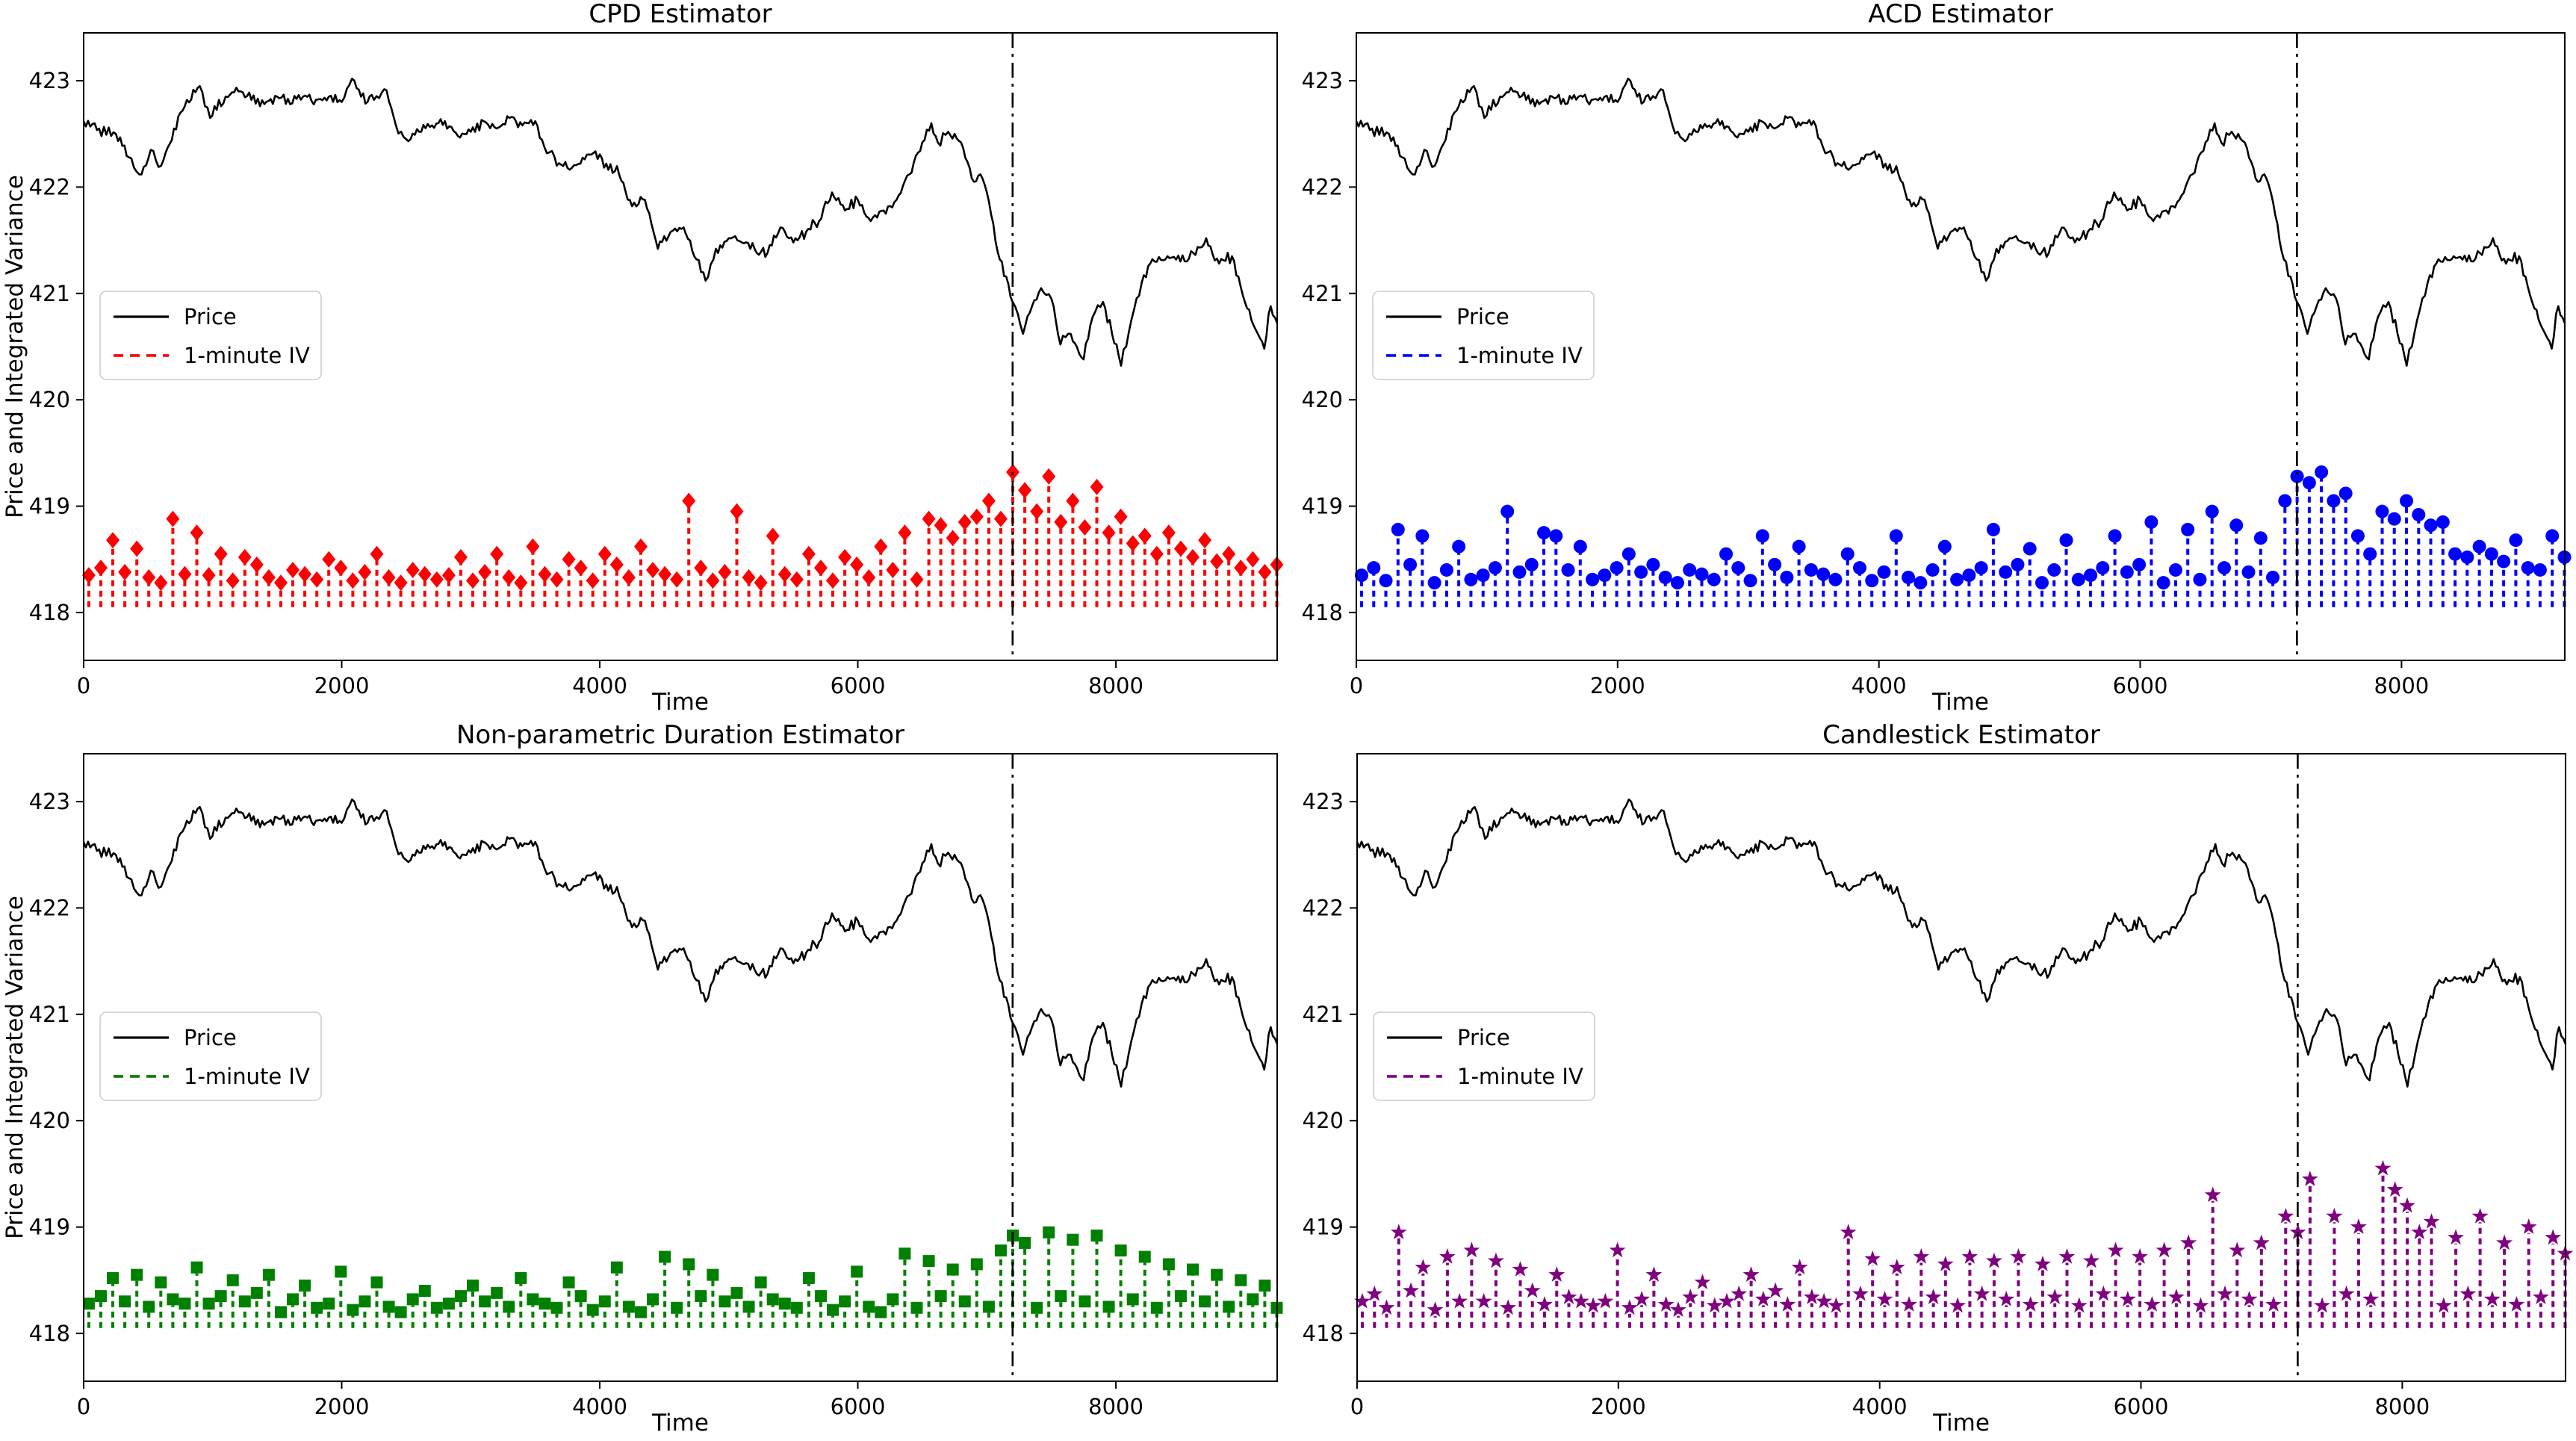 The image size is (2576, 1441). I want to click on chart-title: Non-parametric Duration Estimator, so click(680, 735).